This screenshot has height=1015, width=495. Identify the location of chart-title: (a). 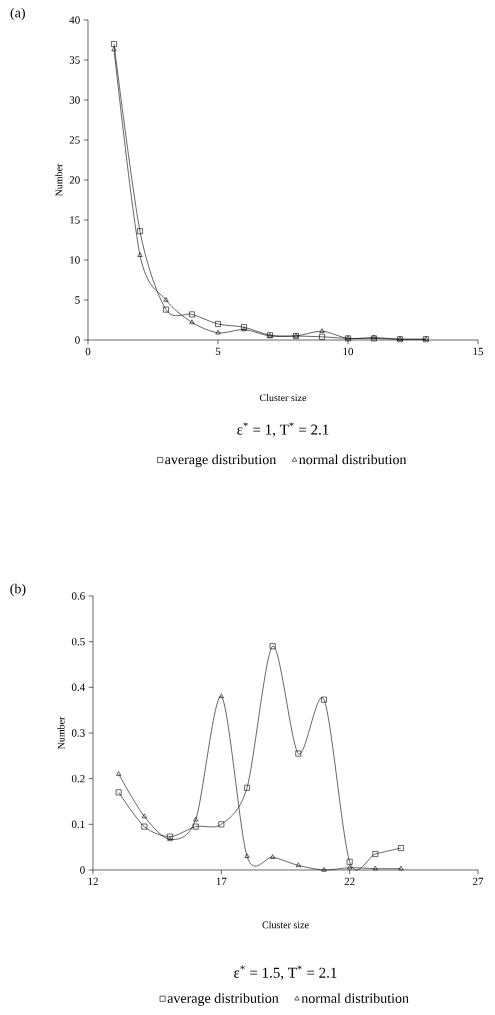
(17, 14).